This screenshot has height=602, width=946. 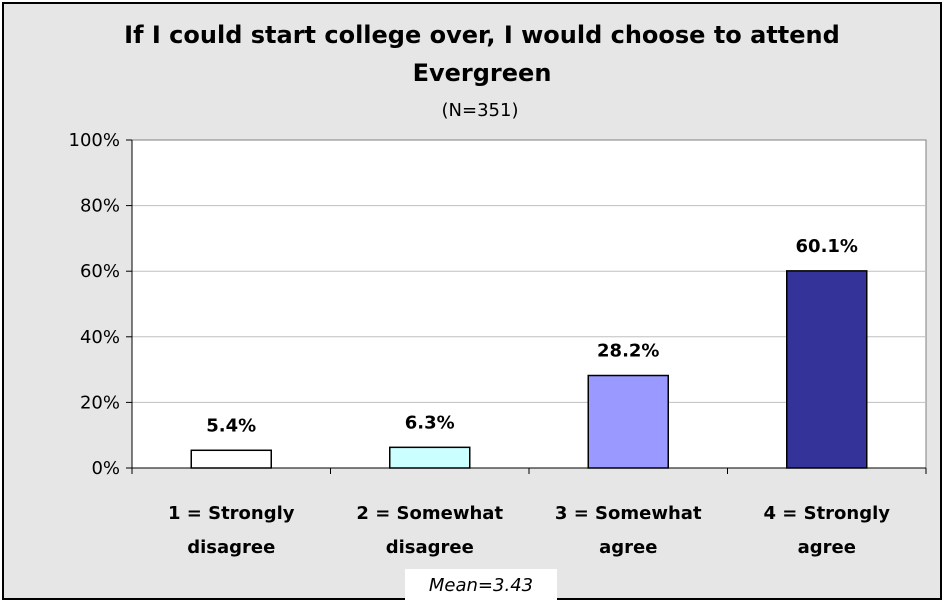 I want to click on category-label-3: agree, so click(x=628, y=547).